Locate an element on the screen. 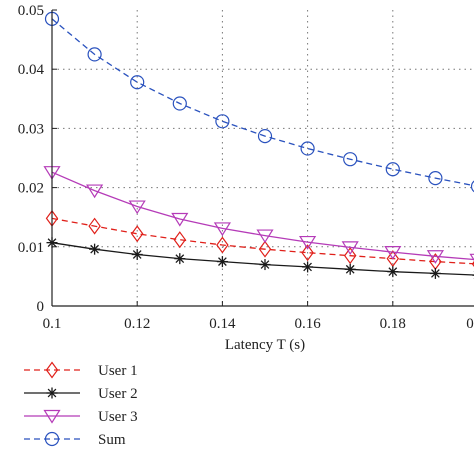 This screenshot has width=474, height=474. x-tick-label: 0.14 is located at coordinates (222, 324).